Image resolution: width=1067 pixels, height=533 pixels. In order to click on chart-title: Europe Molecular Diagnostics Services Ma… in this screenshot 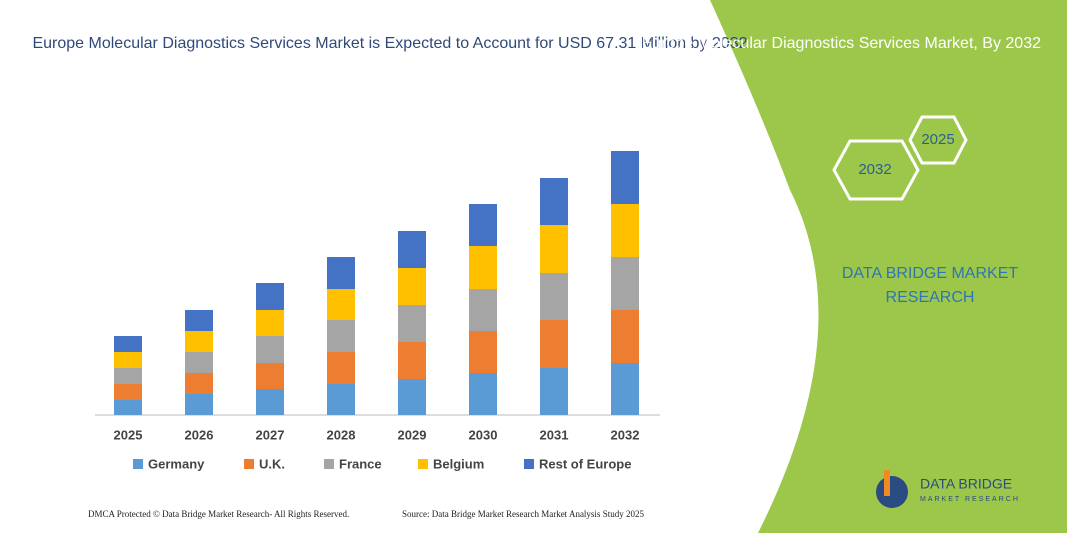, I will do `click(389, 43)`.